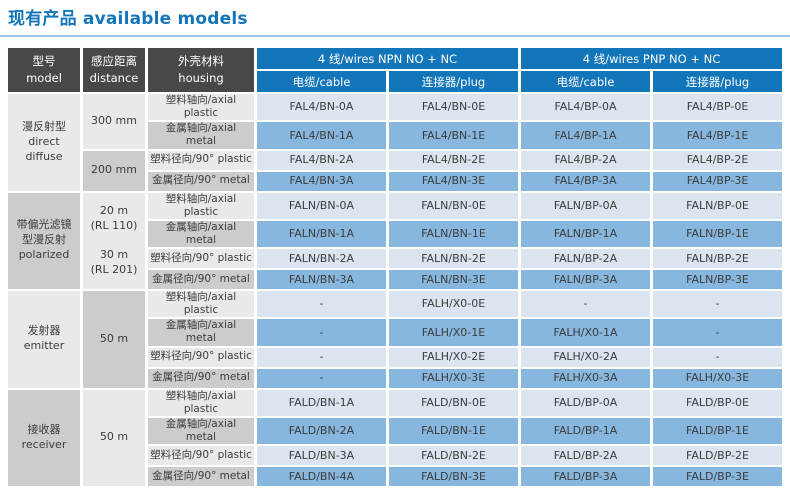 The image size is (790, 488). What do you see at coordinates (718, 258) in the screenshot?
I see `product-code-cell: FALN/BP-2E` at bounding box center [718, 258].